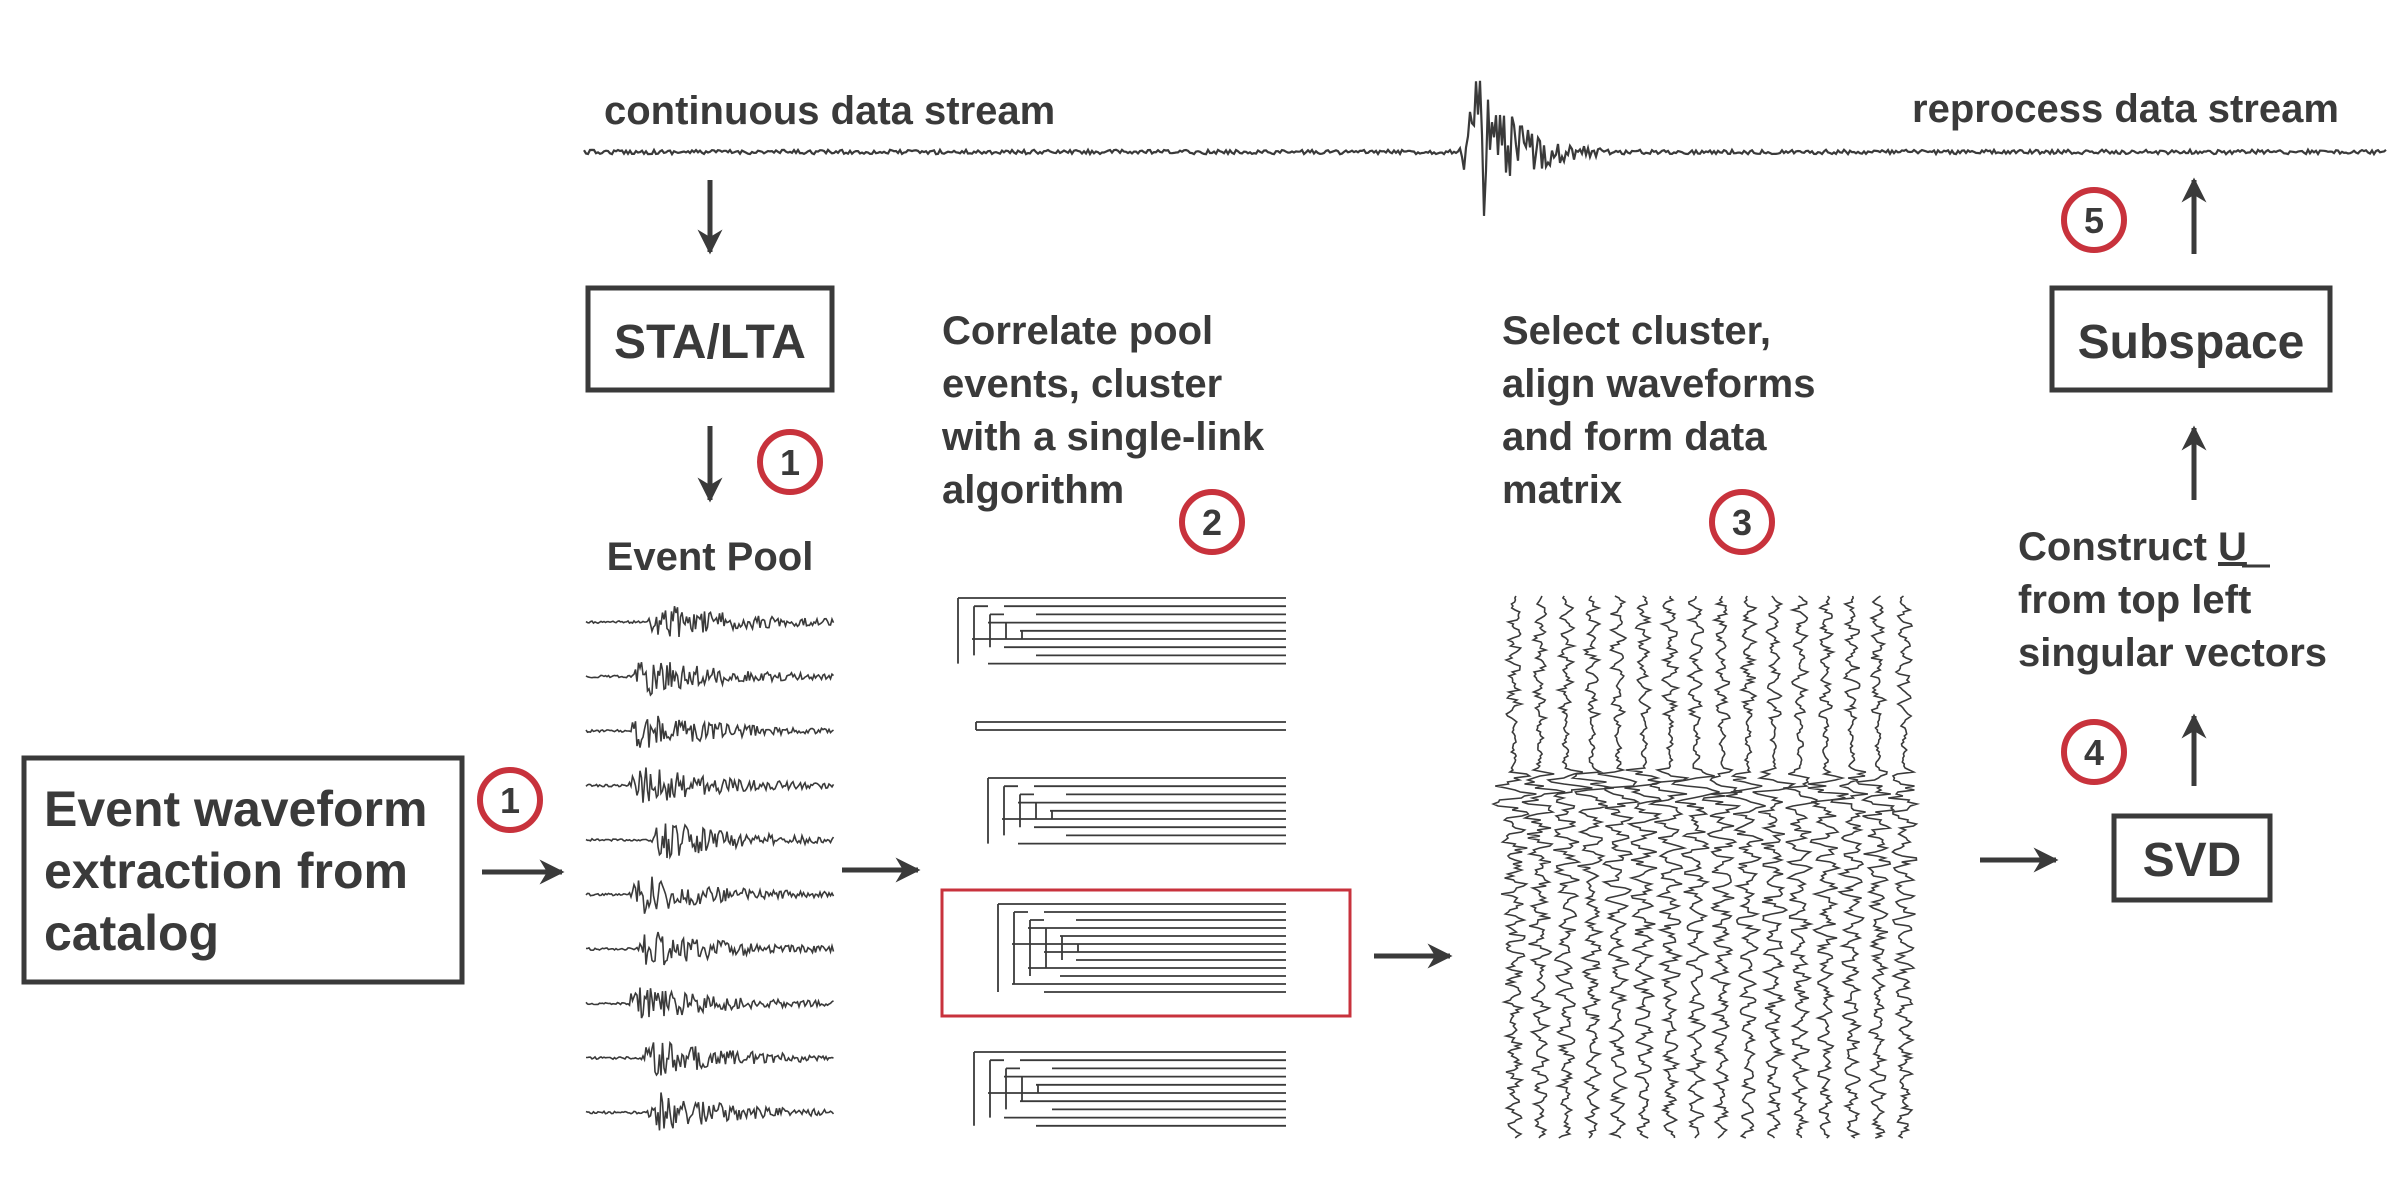 The height and width of the screenshot is (1197, 2402). I want to click on extraction-box, so click(243, 870).